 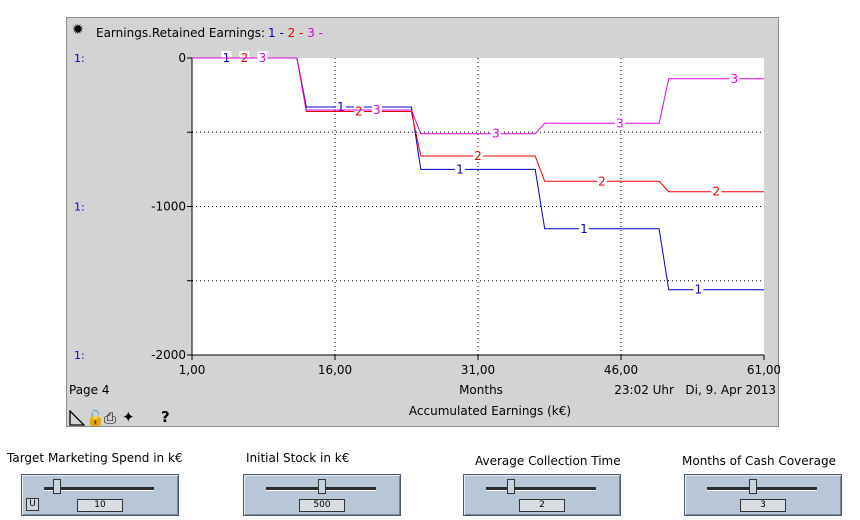 I want to click on slider-value: 10, so click(x=100, y=505).